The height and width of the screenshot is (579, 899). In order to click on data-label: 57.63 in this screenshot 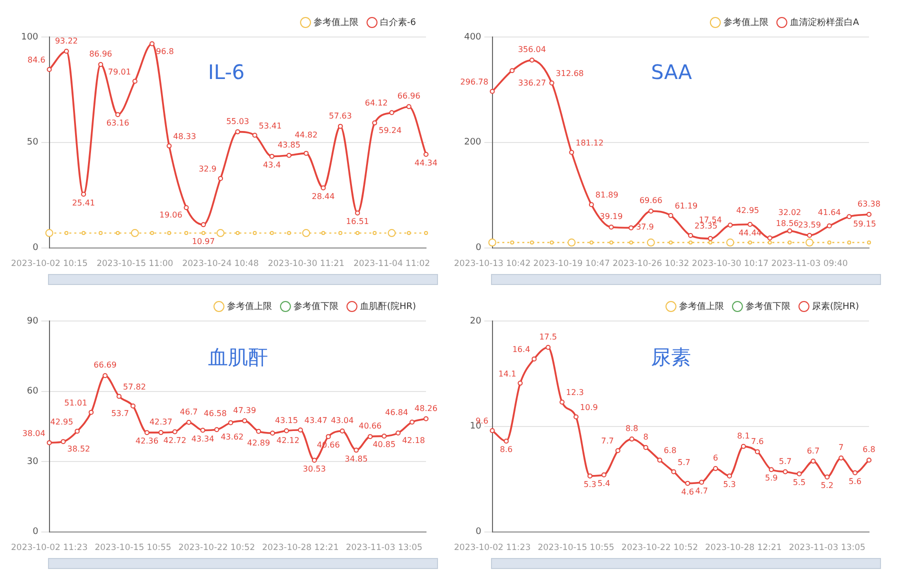, I will do `click(340, 115)`.